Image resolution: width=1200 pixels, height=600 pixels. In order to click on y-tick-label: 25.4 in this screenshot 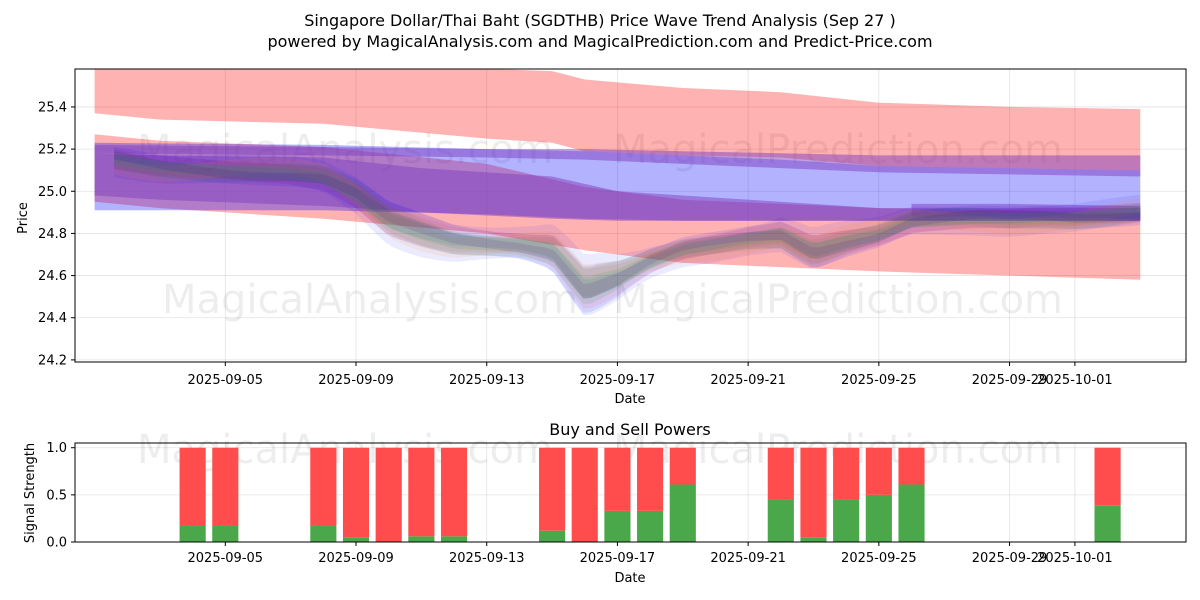, I will do `click(52, 107)`.